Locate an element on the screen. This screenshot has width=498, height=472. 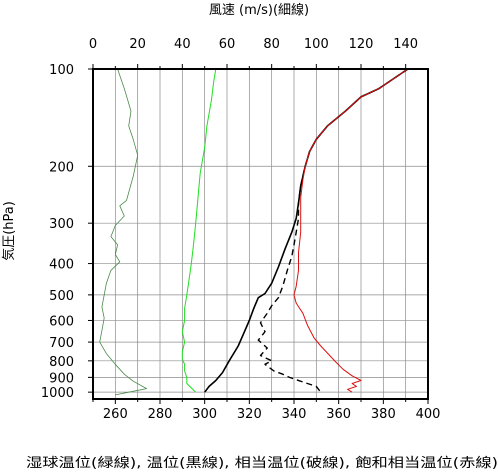
x-bottom-tick-label: 400 is located at coordinates (428, 414).